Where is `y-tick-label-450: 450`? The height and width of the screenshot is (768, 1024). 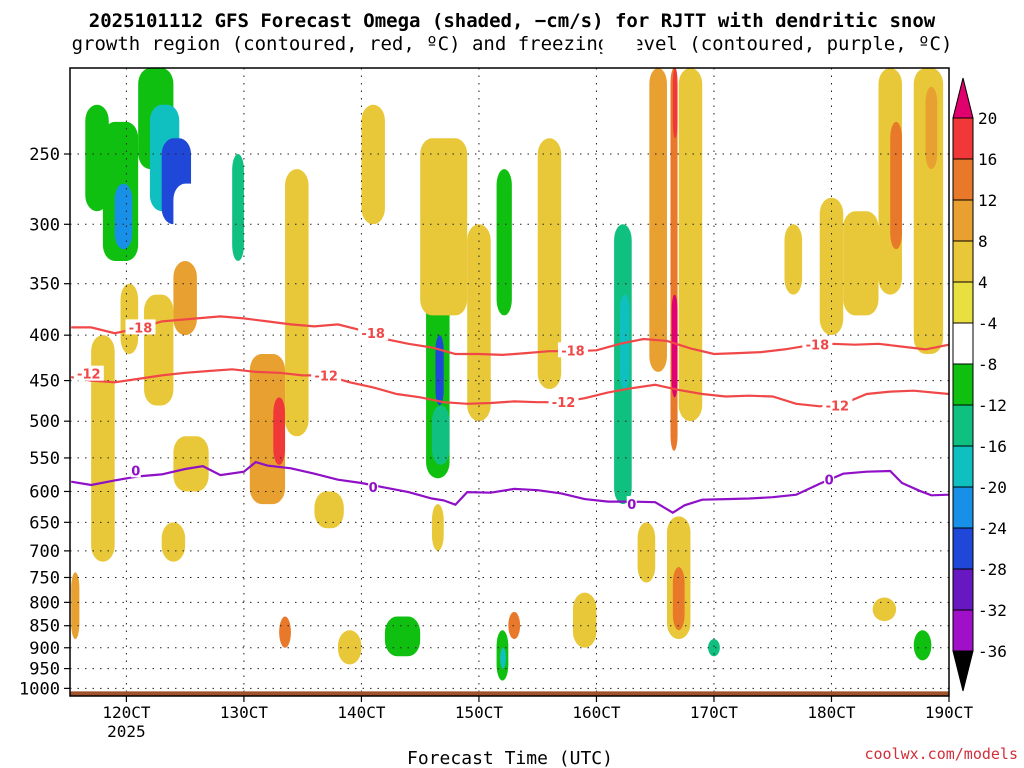 y-tick-label-450: 450 is located at coordinates (44, 382).